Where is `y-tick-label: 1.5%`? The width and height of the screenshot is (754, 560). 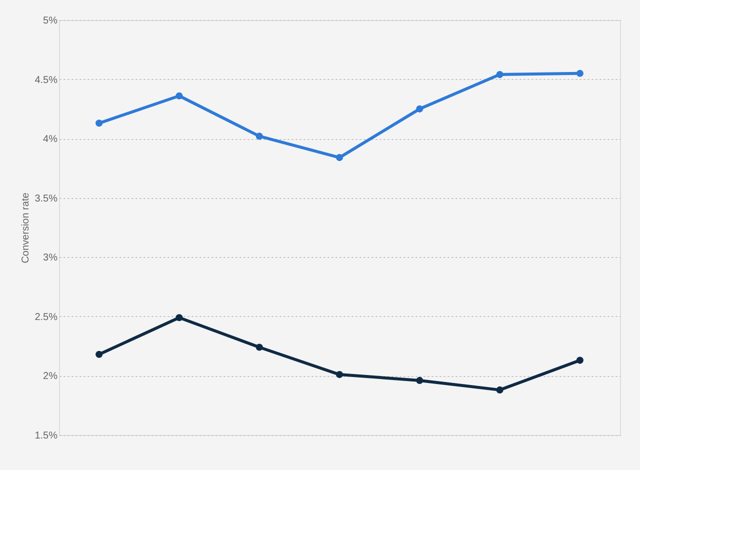
y-tick-label: 1.5% is located at coordinates (46, 436).